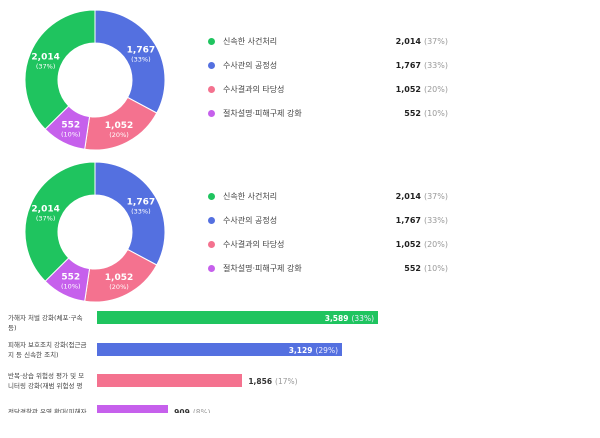 This screenshot has height=438, width=600. I want to click on bar-row: 피해자 보호조치 강화(접근금지 등 신속한 조치) 3,129 (29%), so click(258, 354).